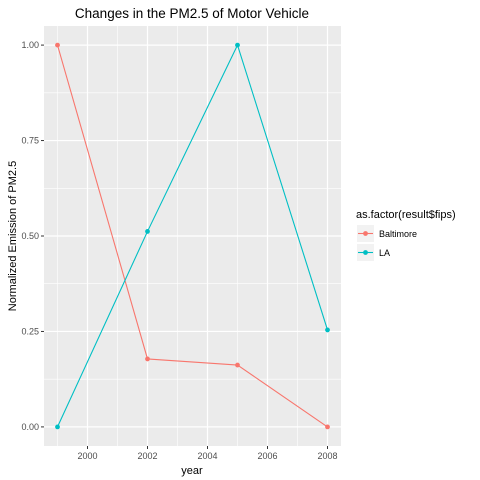  I want to click on y-tick-label: 0.50, so click(30, 236).